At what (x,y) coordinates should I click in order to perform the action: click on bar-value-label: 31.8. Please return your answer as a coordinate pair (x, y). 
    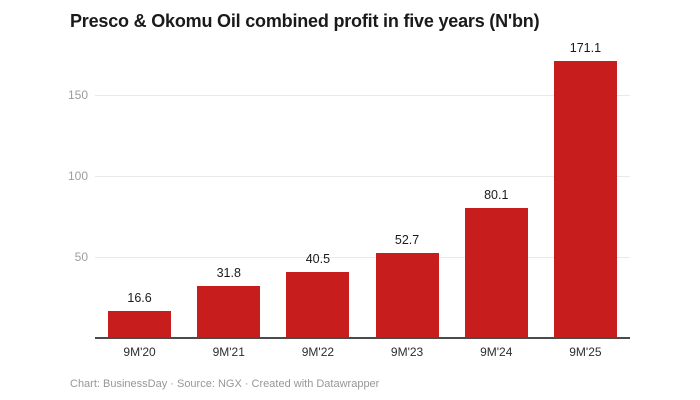
    Looking at the image, I should click on (228, 273).